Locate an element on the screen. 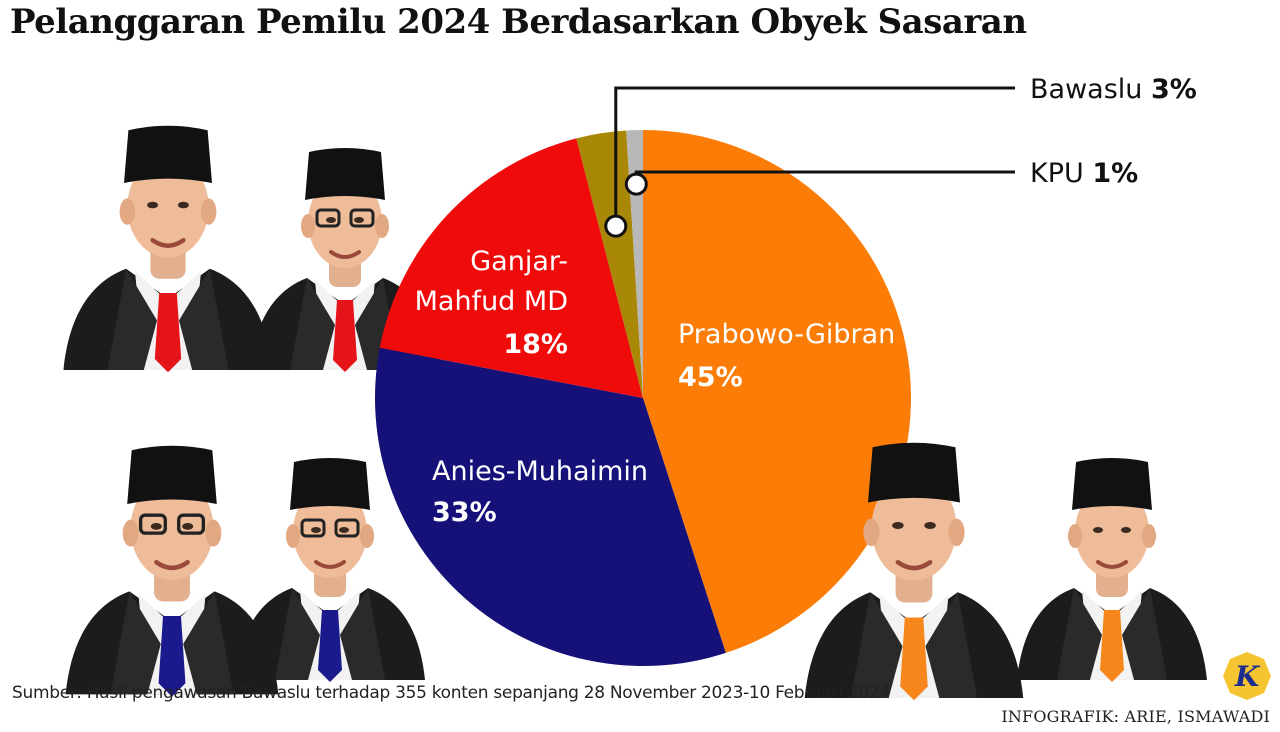  pie-slice-ganjar-mahfud-md is located at coordinates (511, 268).